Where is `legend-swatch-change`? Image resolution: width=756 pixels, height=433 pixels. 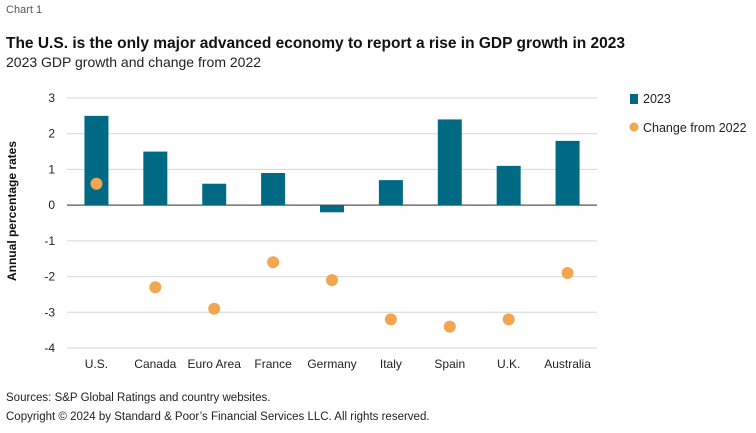
legend-swatch-change is located at coordinates (634, 127).